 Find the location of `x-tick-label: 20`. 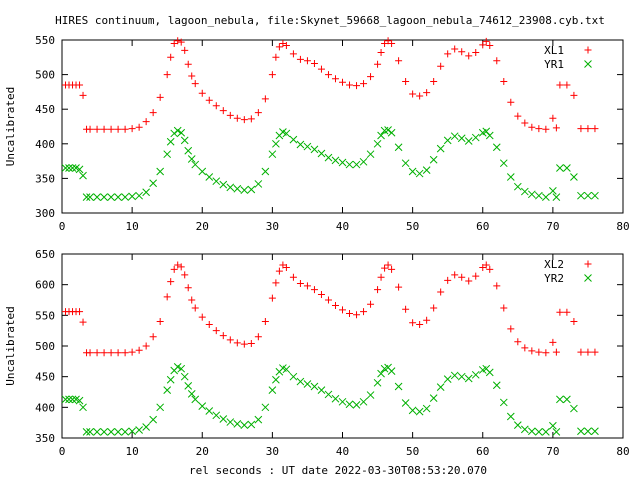

x-tick-label: 20 is located at coordinates (202, 451).